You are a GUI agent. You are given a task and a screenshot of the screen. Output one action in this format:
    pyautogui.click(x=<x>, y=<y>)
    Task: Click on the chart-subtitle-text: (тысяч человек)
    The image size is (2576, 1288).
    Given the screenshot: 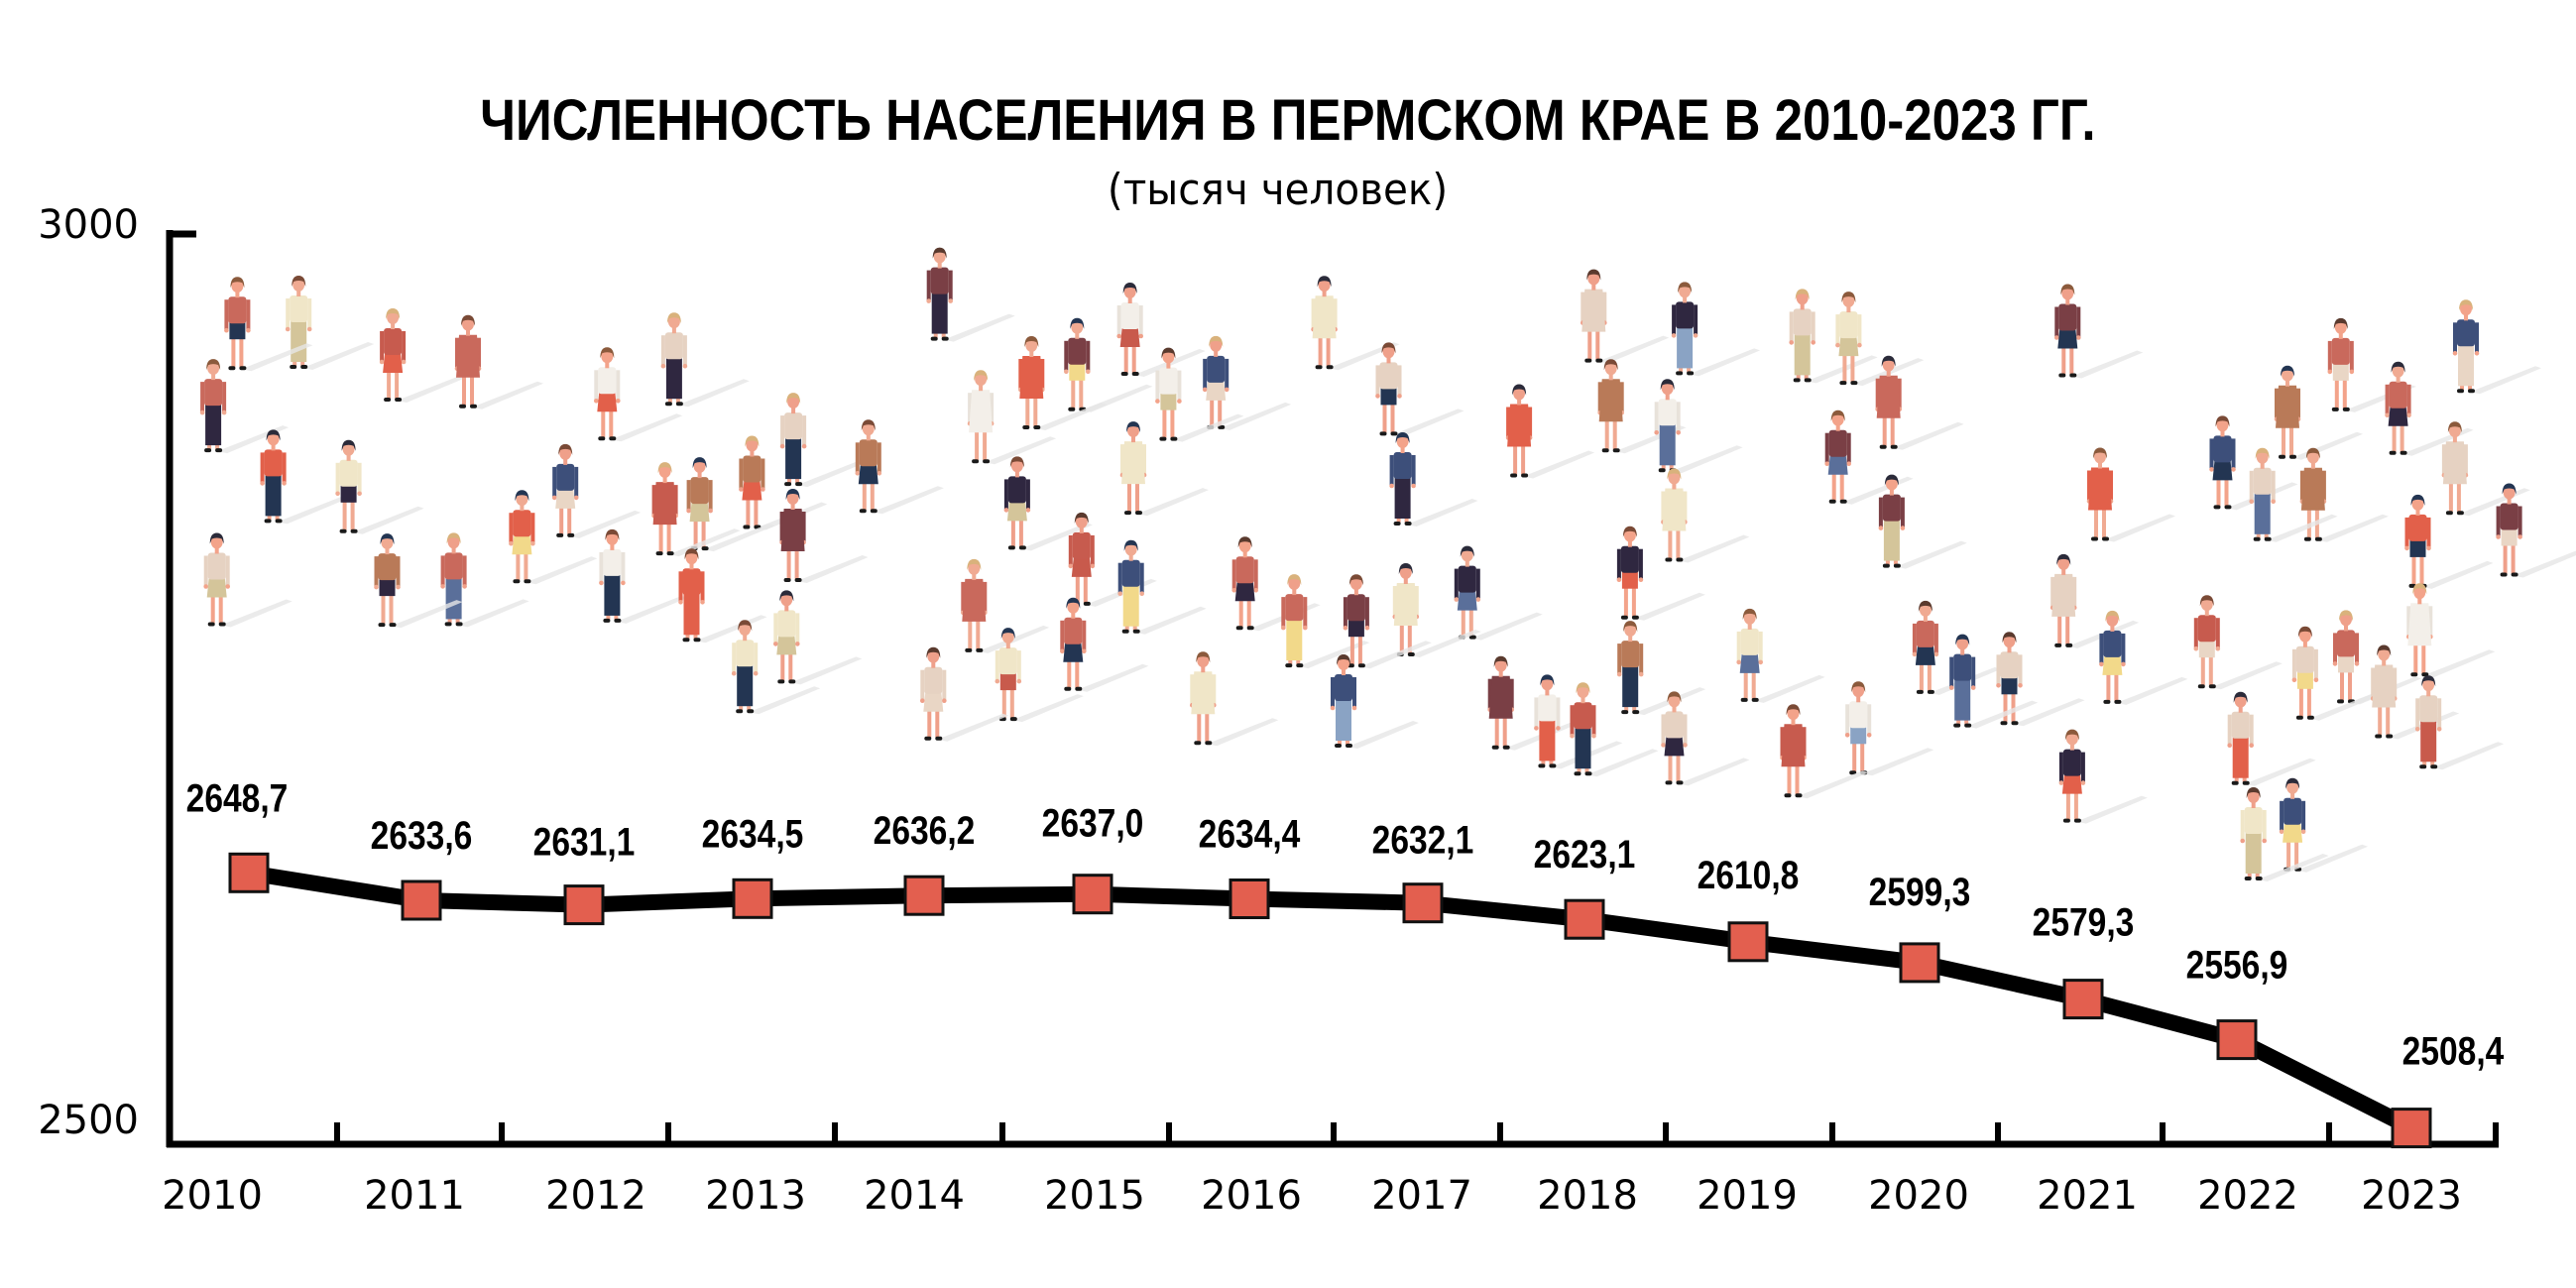 What is the action you would take?
    pyautogui.click(x=1278, y=190)
    